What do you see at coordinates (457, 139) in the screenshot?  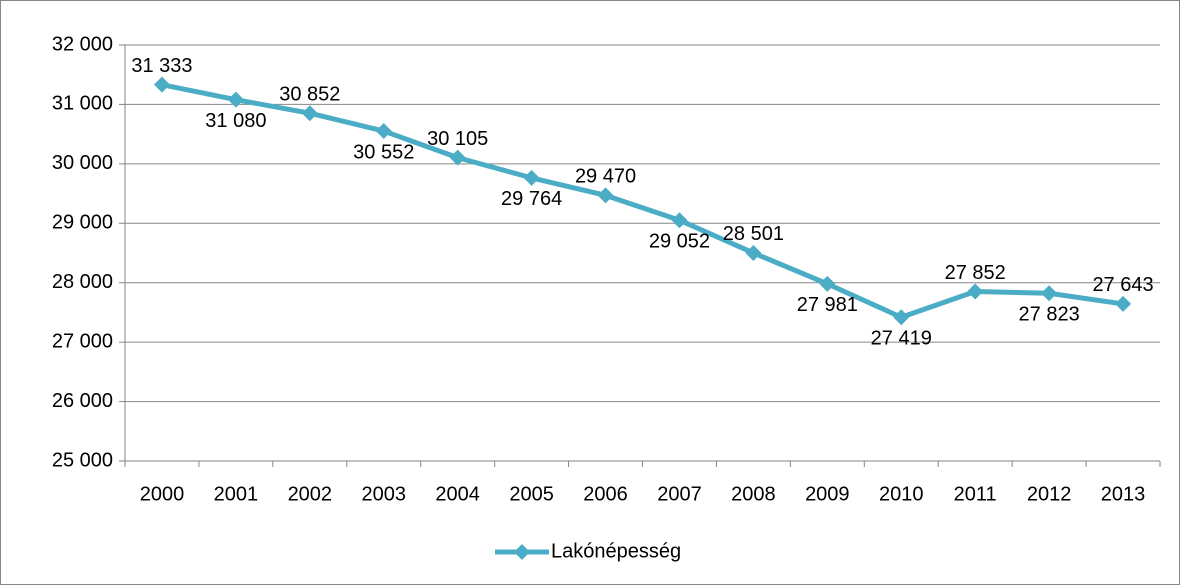 I see `data-label: 30 105` at bounding box center [457, 139].